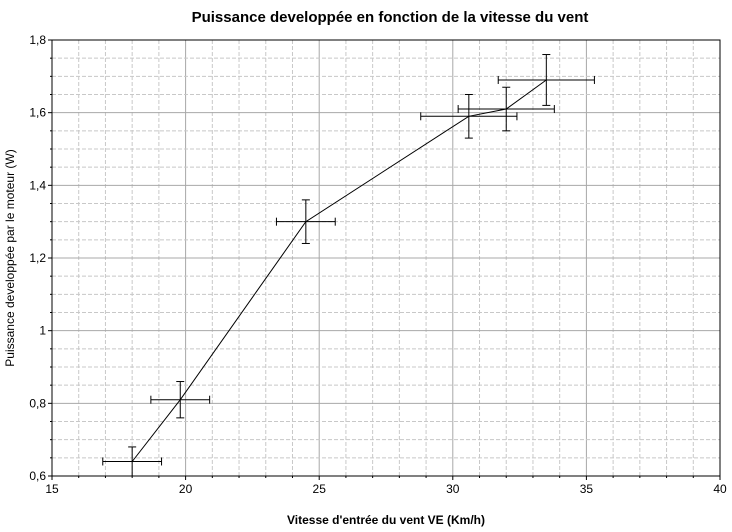 The width and height of the screenshot is (732, 532). Describe the element at coordinates (386, 520) in the screenshot. I see `x-axis-label: Vitesse d'entrée du vent VE (Km/h)` at that location.